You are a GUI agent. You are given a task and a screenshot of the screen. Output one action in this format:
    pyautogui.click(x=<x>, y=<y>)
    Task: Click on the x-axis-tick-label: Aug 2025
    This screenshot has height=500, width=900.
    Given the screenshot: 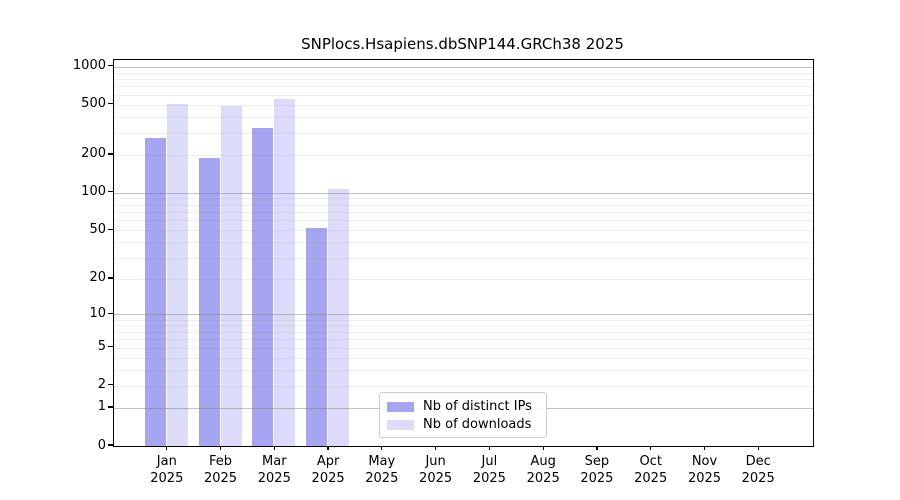 What is the action you would take?
    pyautogui.click(x=543, y=470)
    